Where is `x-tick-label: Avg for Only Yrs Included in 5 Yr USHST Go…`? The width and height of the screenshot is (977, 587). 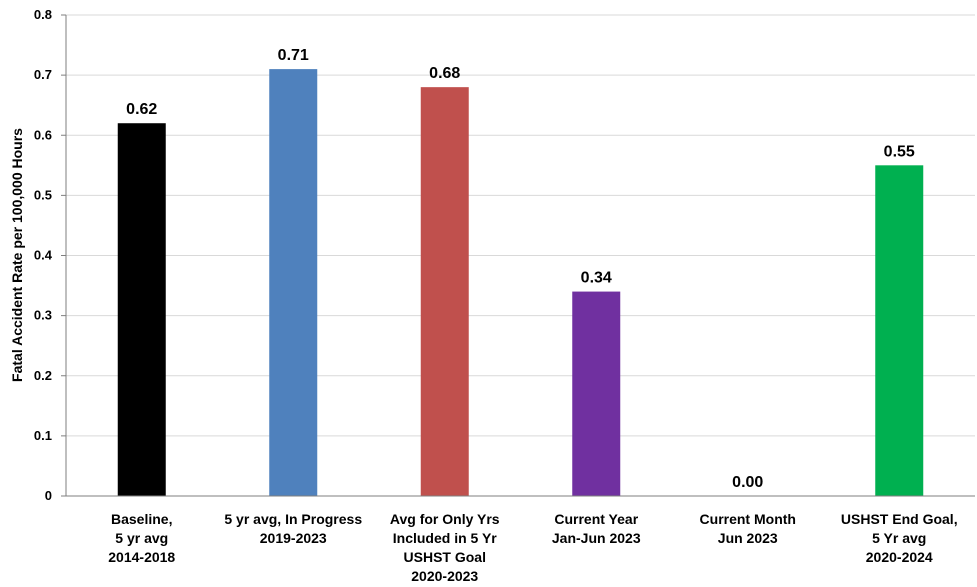 x-tick-label: Avg for Only Yrs Included in 5 Yr USHST Go… is located at coordinates (445, 547).